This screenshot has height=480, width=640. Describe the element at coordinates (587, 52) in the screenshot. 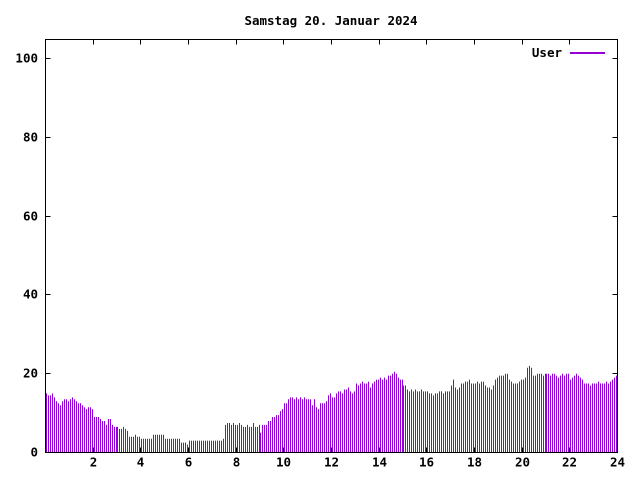

I see `legend-line-sample` at that location.